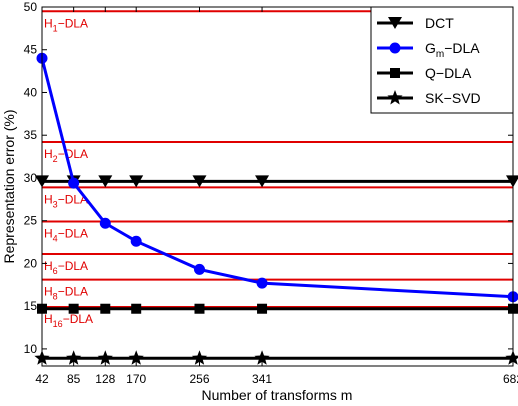 The image size is (518, 406). Describe the element at coordinates (439, 23) in the screenshot. I see `legend-label: DCT` at that location.